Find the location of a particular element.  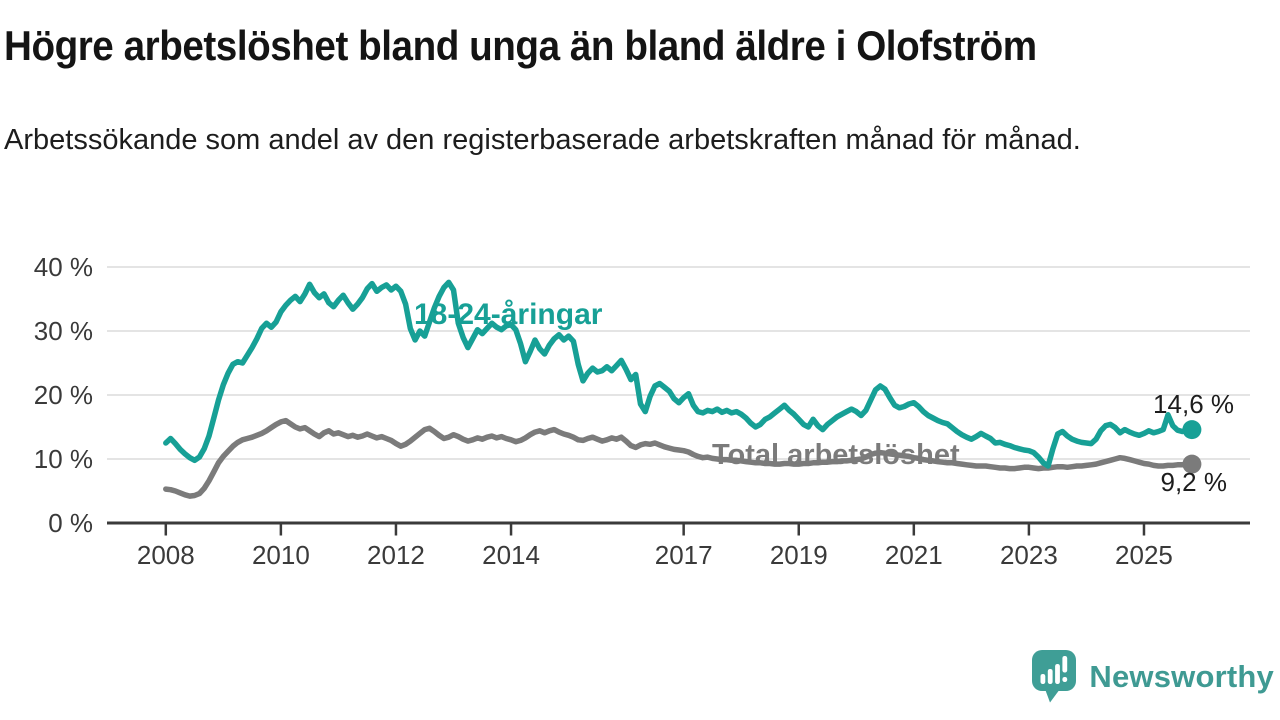

newsworthy-logo: Newsworthy is located at coordinates (1152, 676).